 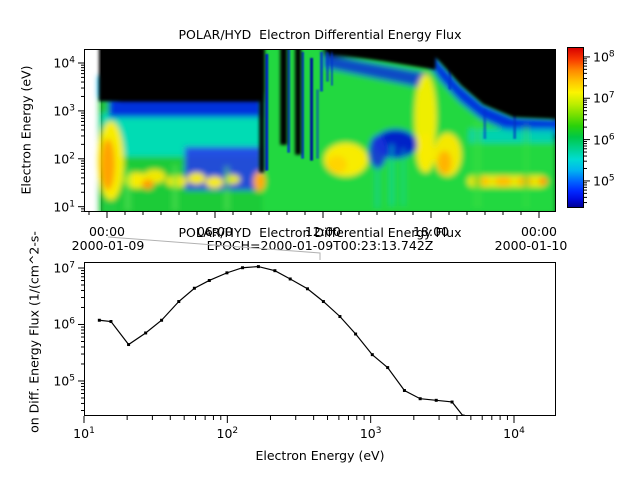 I want to click on date-label-right: 2000-01-10, so click(x=531, y=245).